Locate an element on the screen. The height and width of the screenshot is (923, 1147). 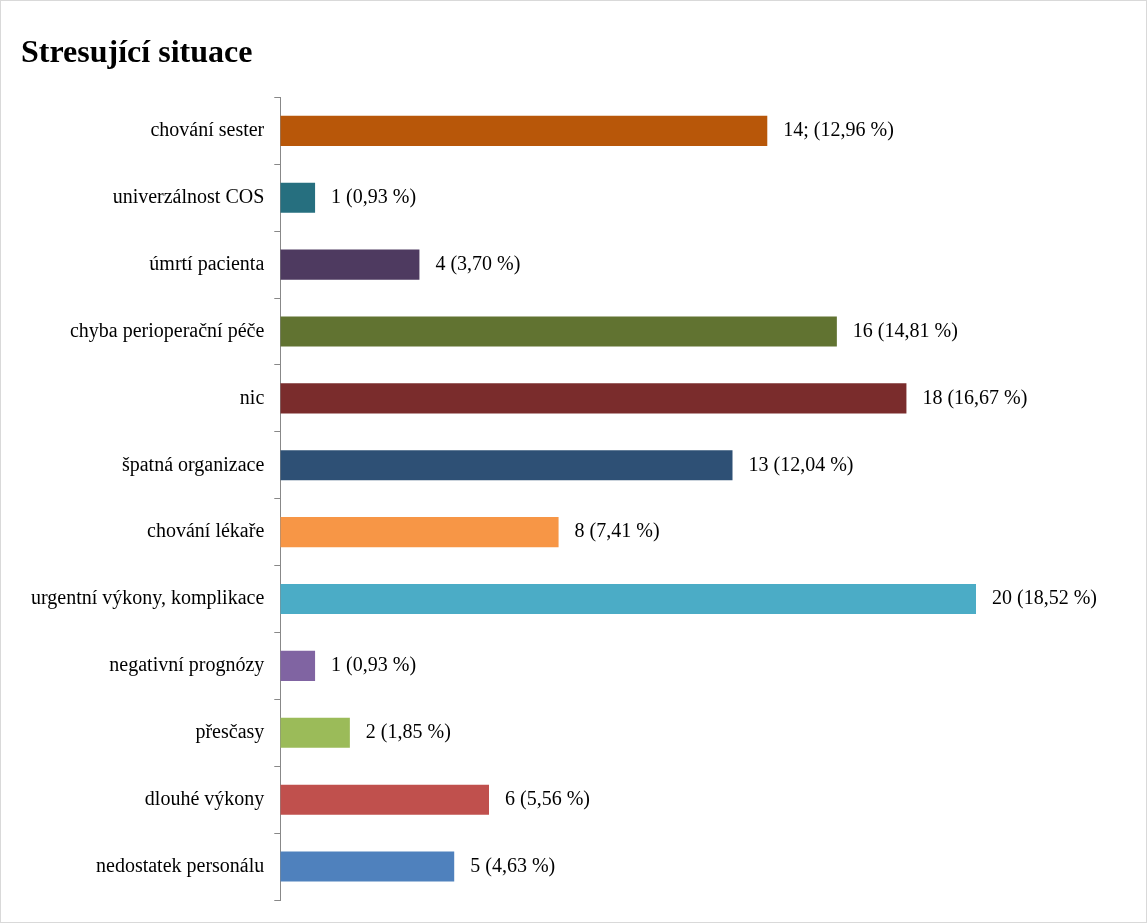
y-tick-label: chování lékaře is located at coordinates (206, 530).